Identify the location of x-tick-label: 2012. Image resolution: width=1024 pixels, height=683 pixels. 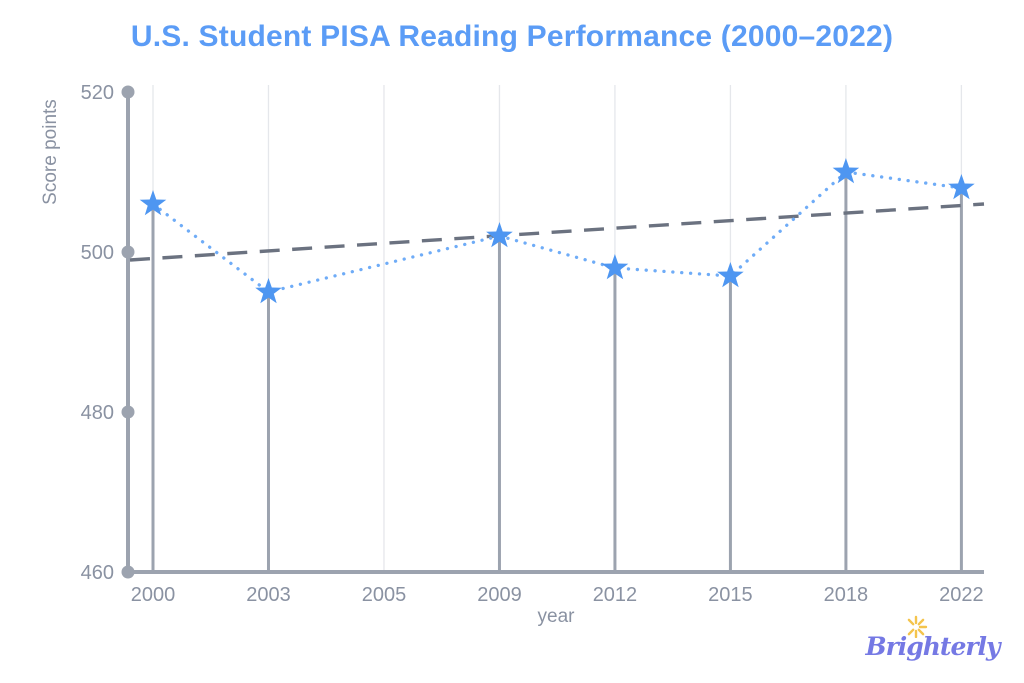
(615, 595).